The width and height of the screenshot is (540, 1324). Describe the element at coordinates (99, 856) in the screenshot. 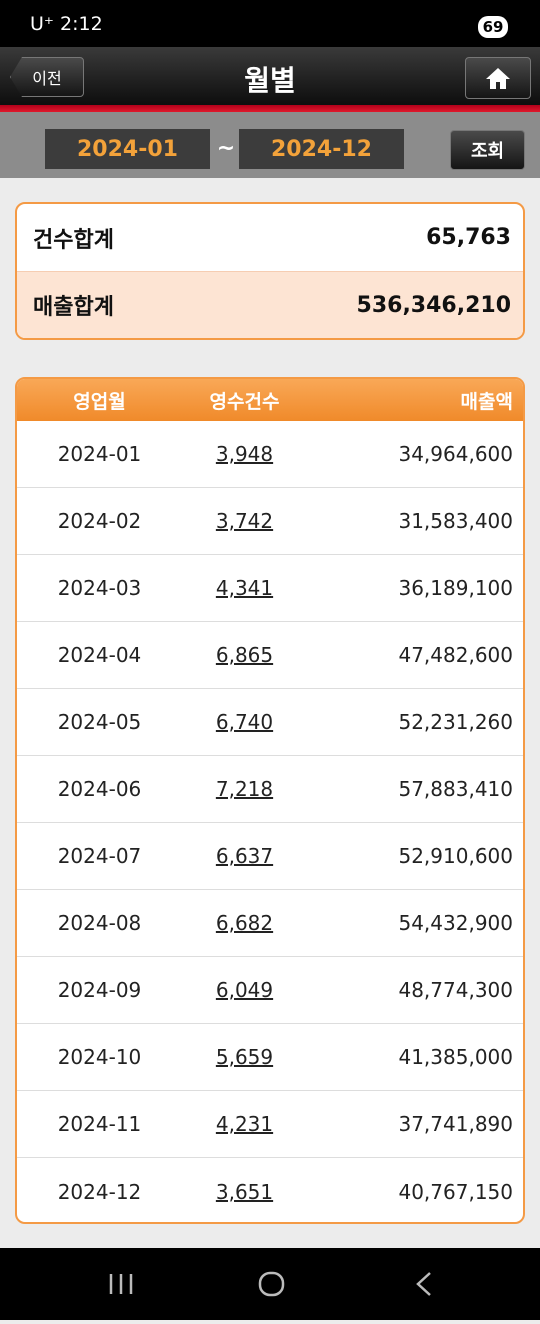

I see `month-cell: 2024-07` at that location.